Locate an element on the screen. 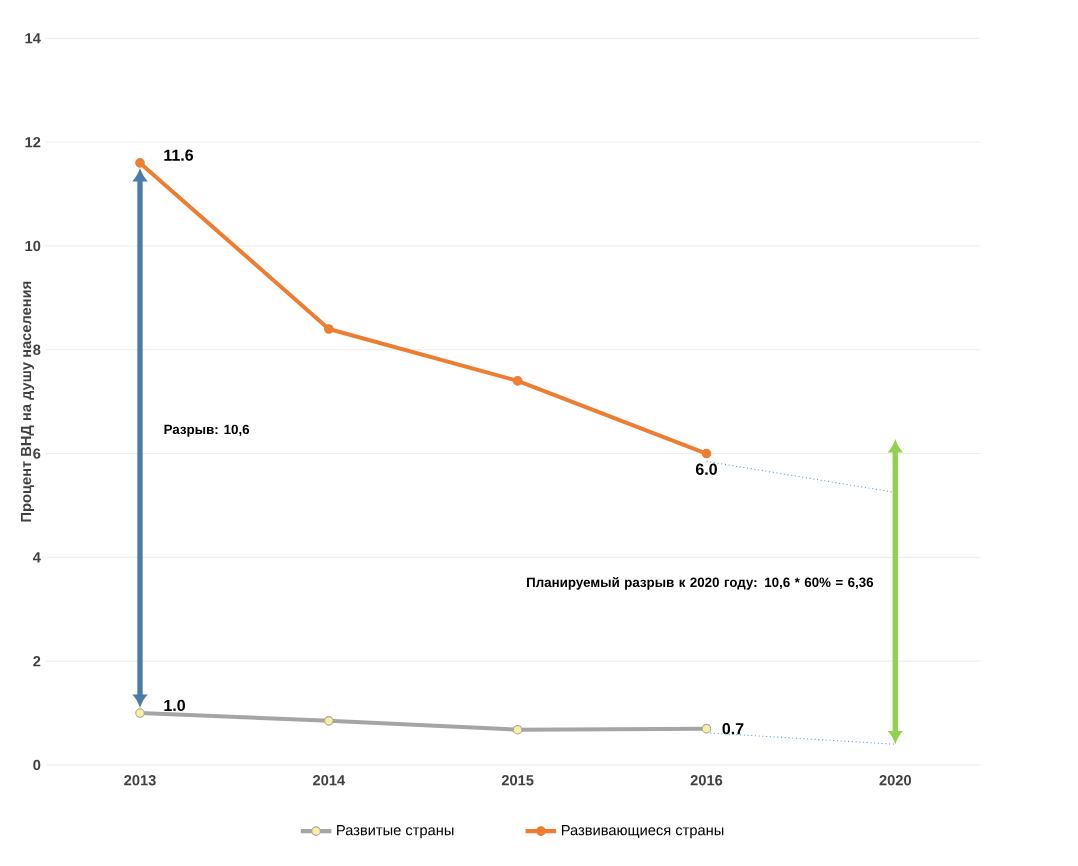  x-tick-label: 2020 is located at coordinates (895, 780).